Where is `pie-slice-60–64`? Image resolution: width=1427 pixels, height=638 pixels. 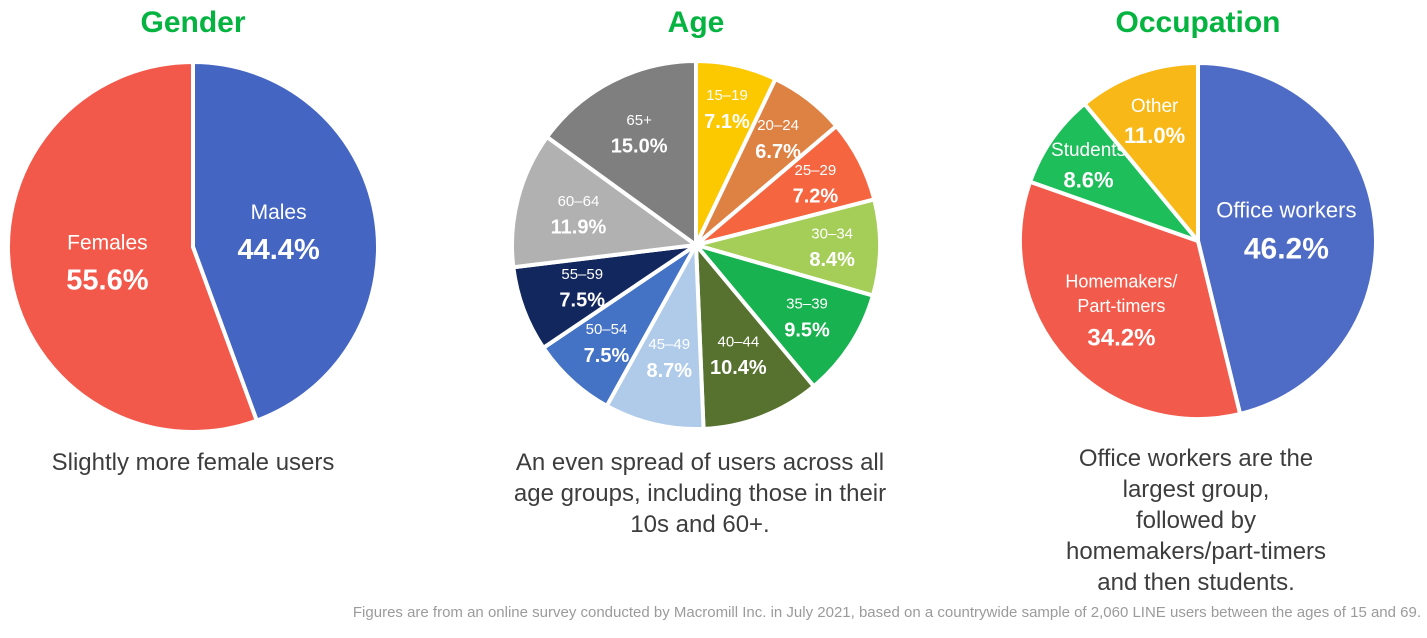
pie-slice-60–64 is located at coordinates (604, 202).